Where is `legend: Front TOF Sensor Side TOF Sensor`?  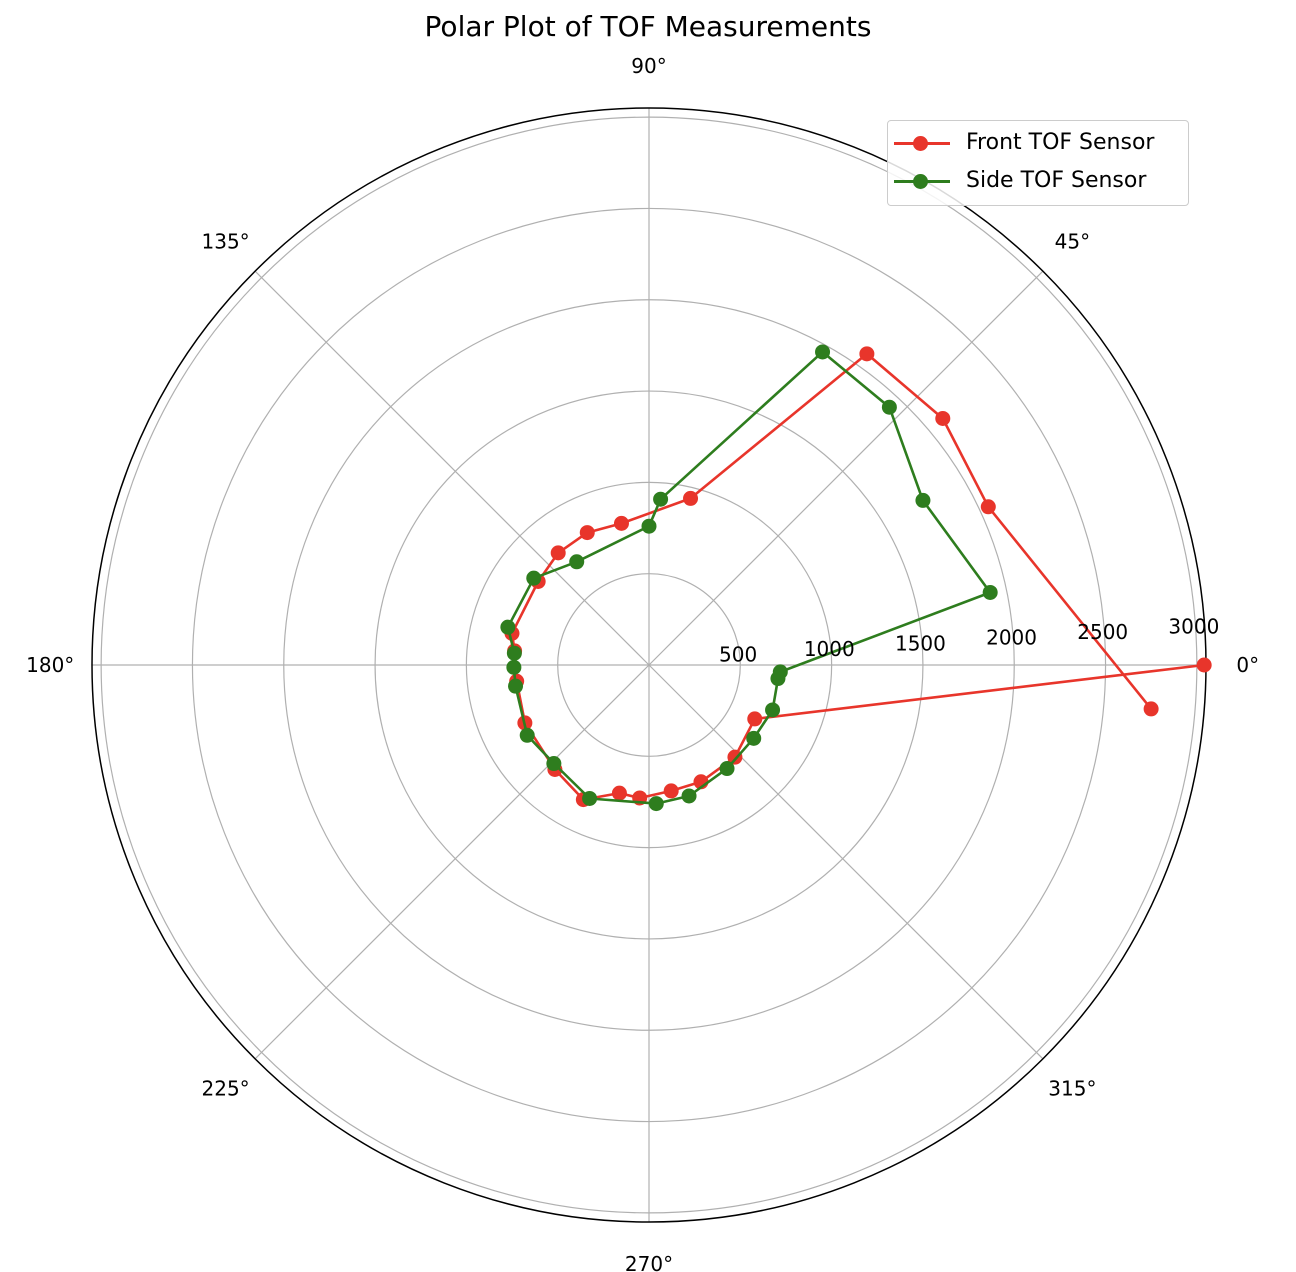
legend: Front TOF Sensor Side TOF Sensor is located at coordinates (1038, 163).